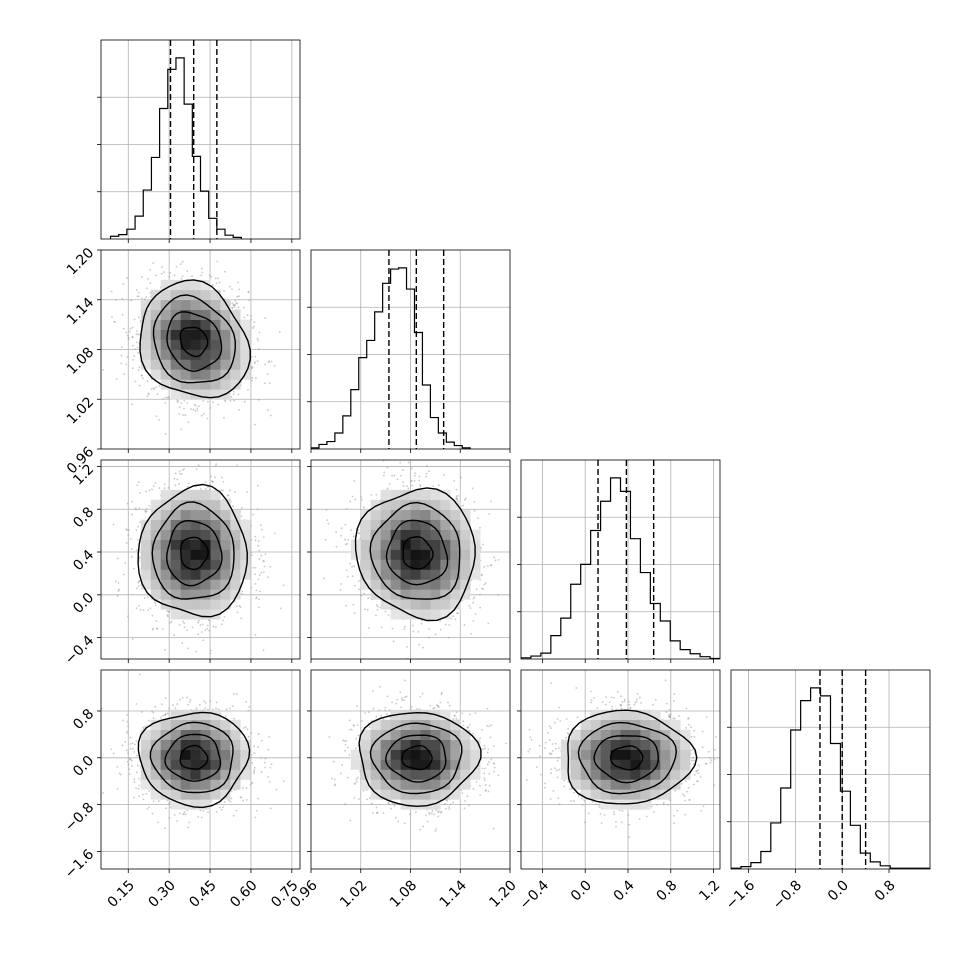  What do you see at coordinates (787, 894) in the screenshot?
I see `x-tick-label: −0.8` at bounding box center [787, 894].